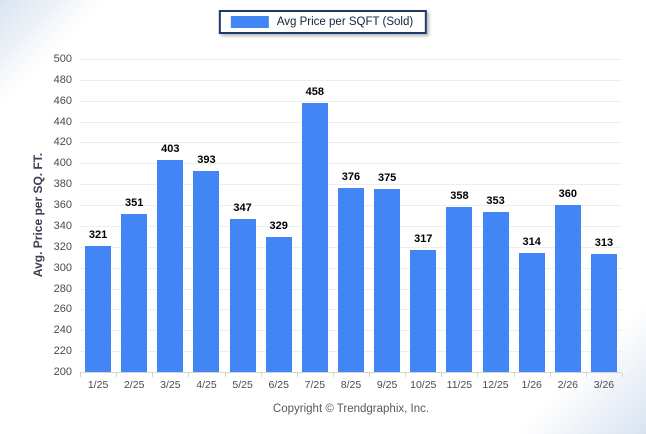 This screenshot has width=646, height=434. What do you see at coordinates (62, 372) in the screenshot?
I see `y-tick-label: 200` at bounding box center [62, 372].